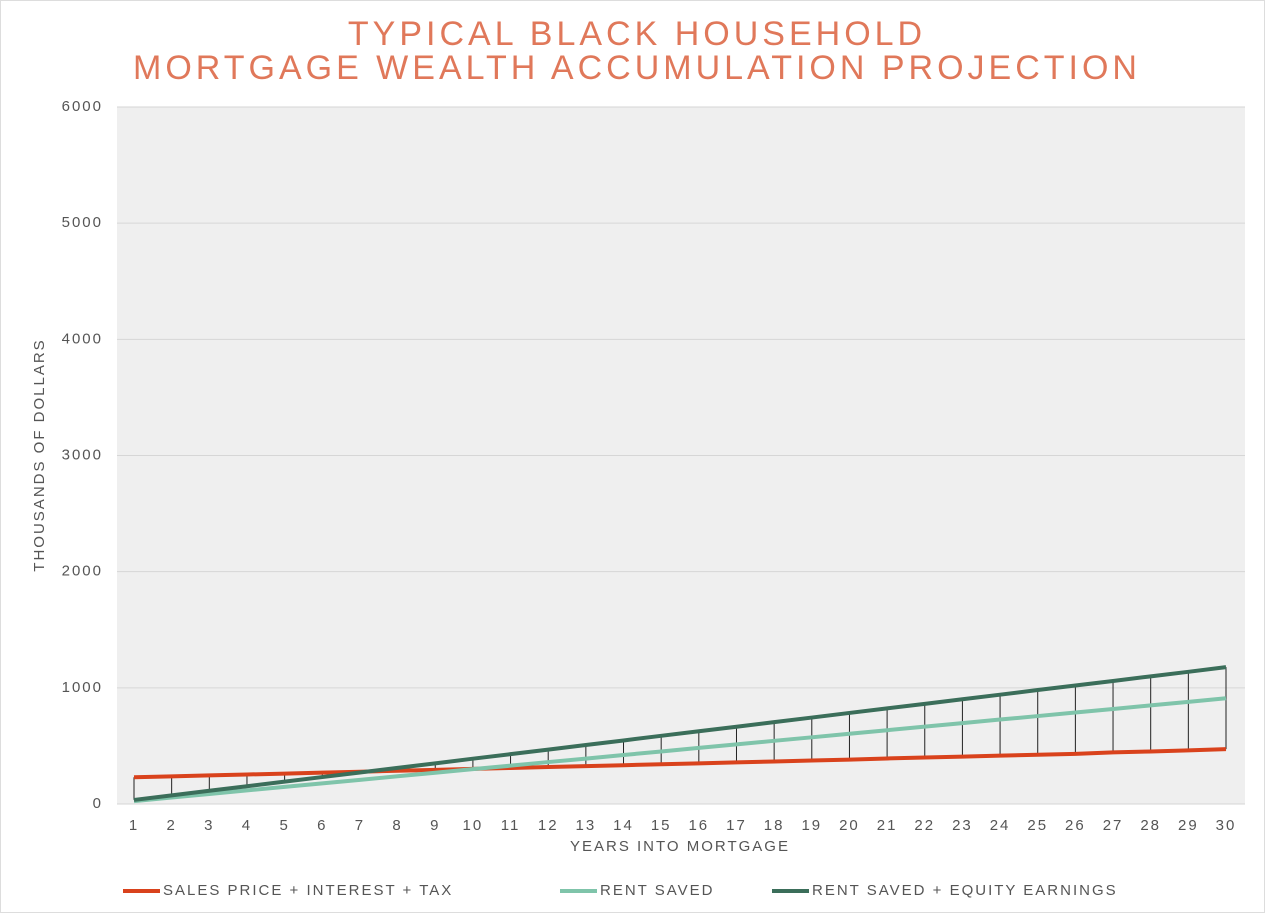 The width and height of the screenshot is (1265, 913). Describe the element at coordinates (247, 825) in the screenshot. I see `x-tick-label: 4` at that location.